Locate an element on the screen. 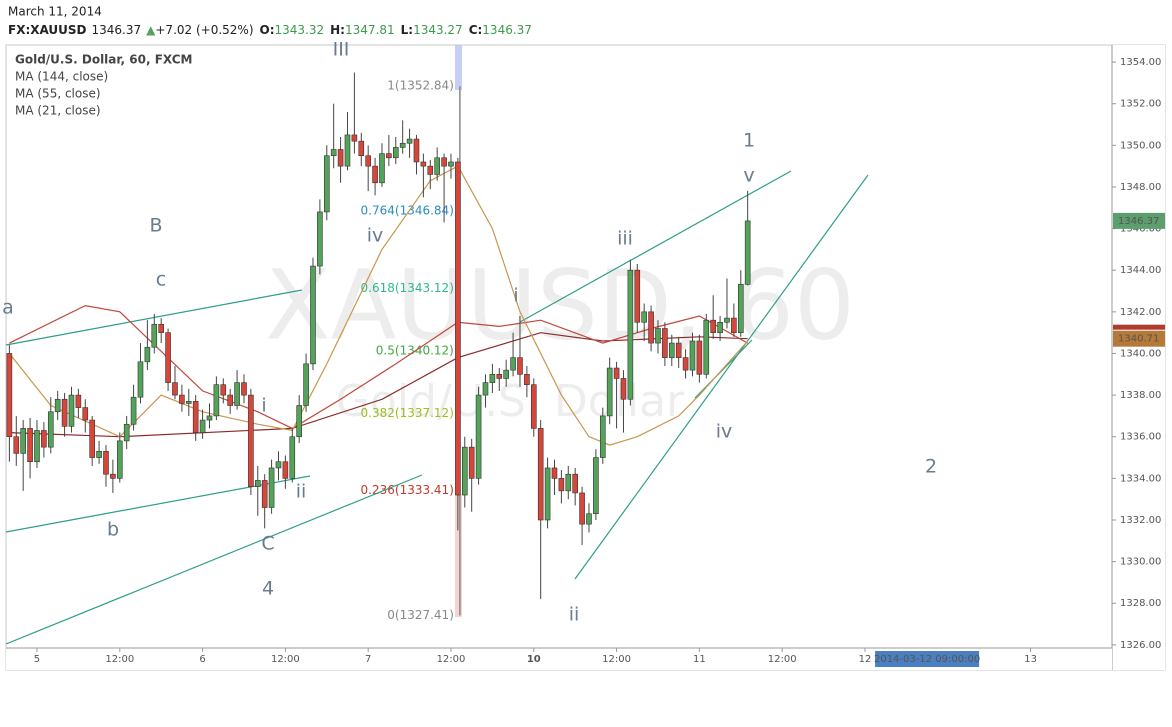 This screenshot has height=727, width=1172. ohlc-label: C: is located at coordinates (476, 30).